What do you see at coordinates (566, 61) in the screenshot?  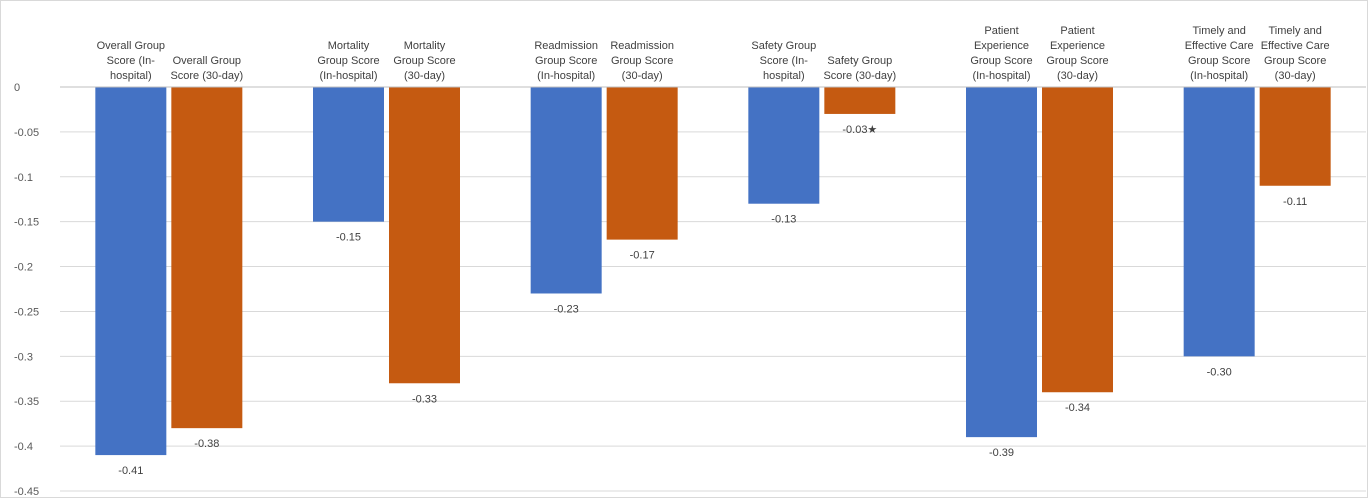 I see `category-label: Readmission Group Score (In-hospital)` at bounding box center [566, 61].